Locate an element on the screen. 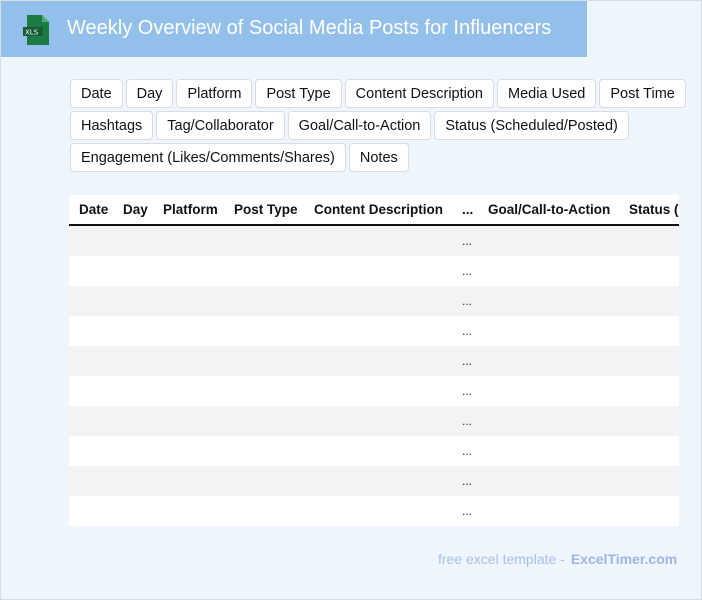 This screenshot has height=600, width=702. column-tag: Hashtags is located at coordinates (112, 125).